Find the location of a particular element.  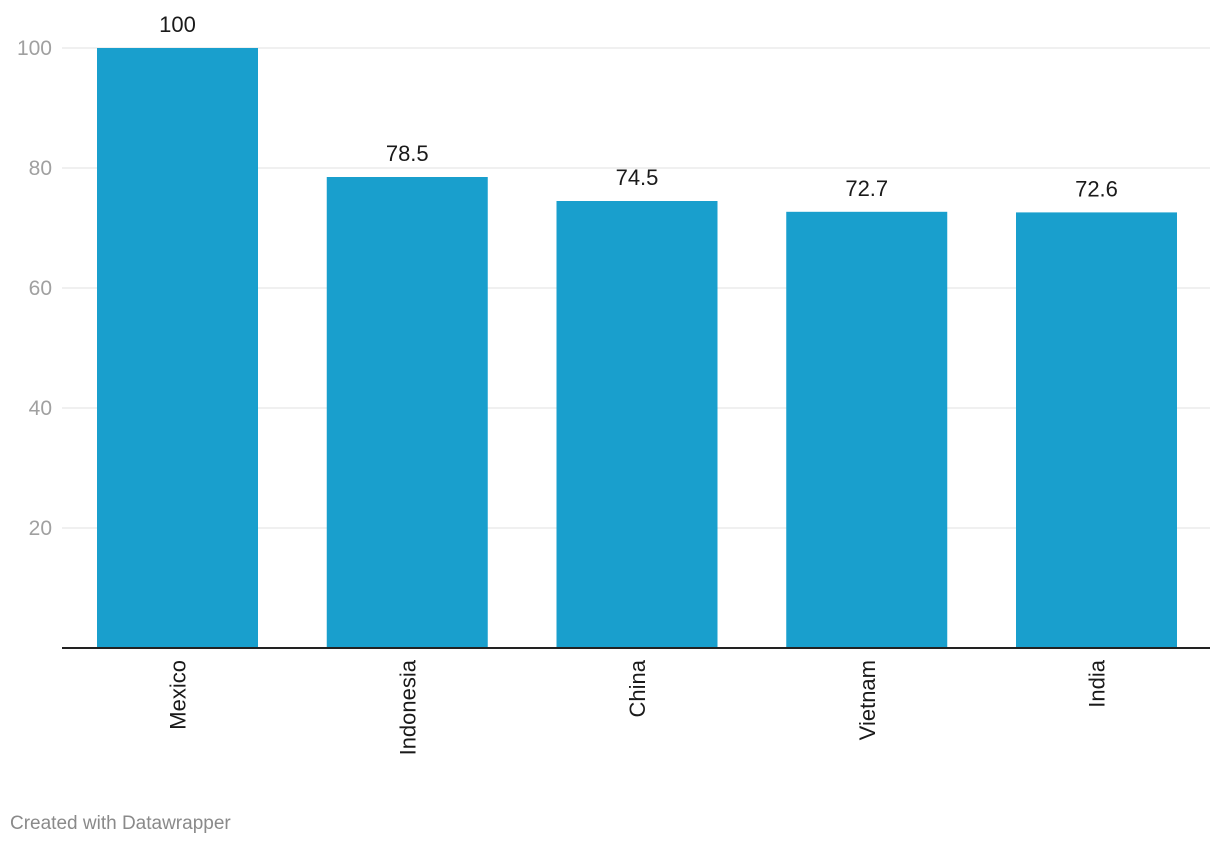

y-tick-label-40: 40 is located at coordinates (40, 408).